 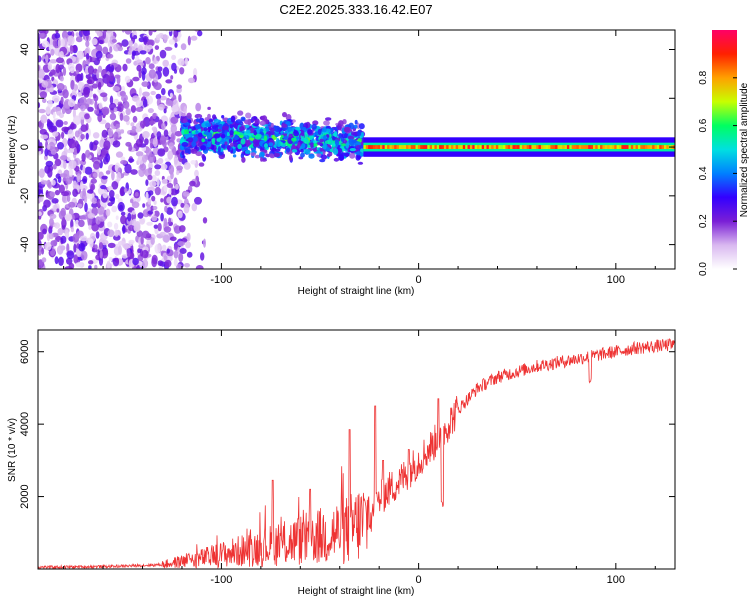 What do you see at coordinates (703, 221) in the screenshot?
I see `colorbar-tick-label: 0.2` at bounding box center [703, 221].